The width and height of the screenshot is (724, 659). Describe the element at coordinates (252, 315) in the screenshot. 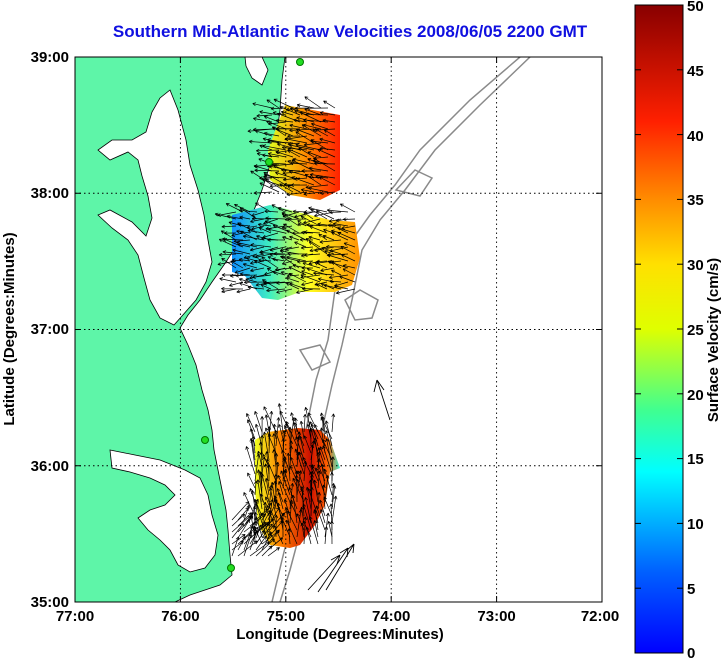

I see `radar-stations` at that location.